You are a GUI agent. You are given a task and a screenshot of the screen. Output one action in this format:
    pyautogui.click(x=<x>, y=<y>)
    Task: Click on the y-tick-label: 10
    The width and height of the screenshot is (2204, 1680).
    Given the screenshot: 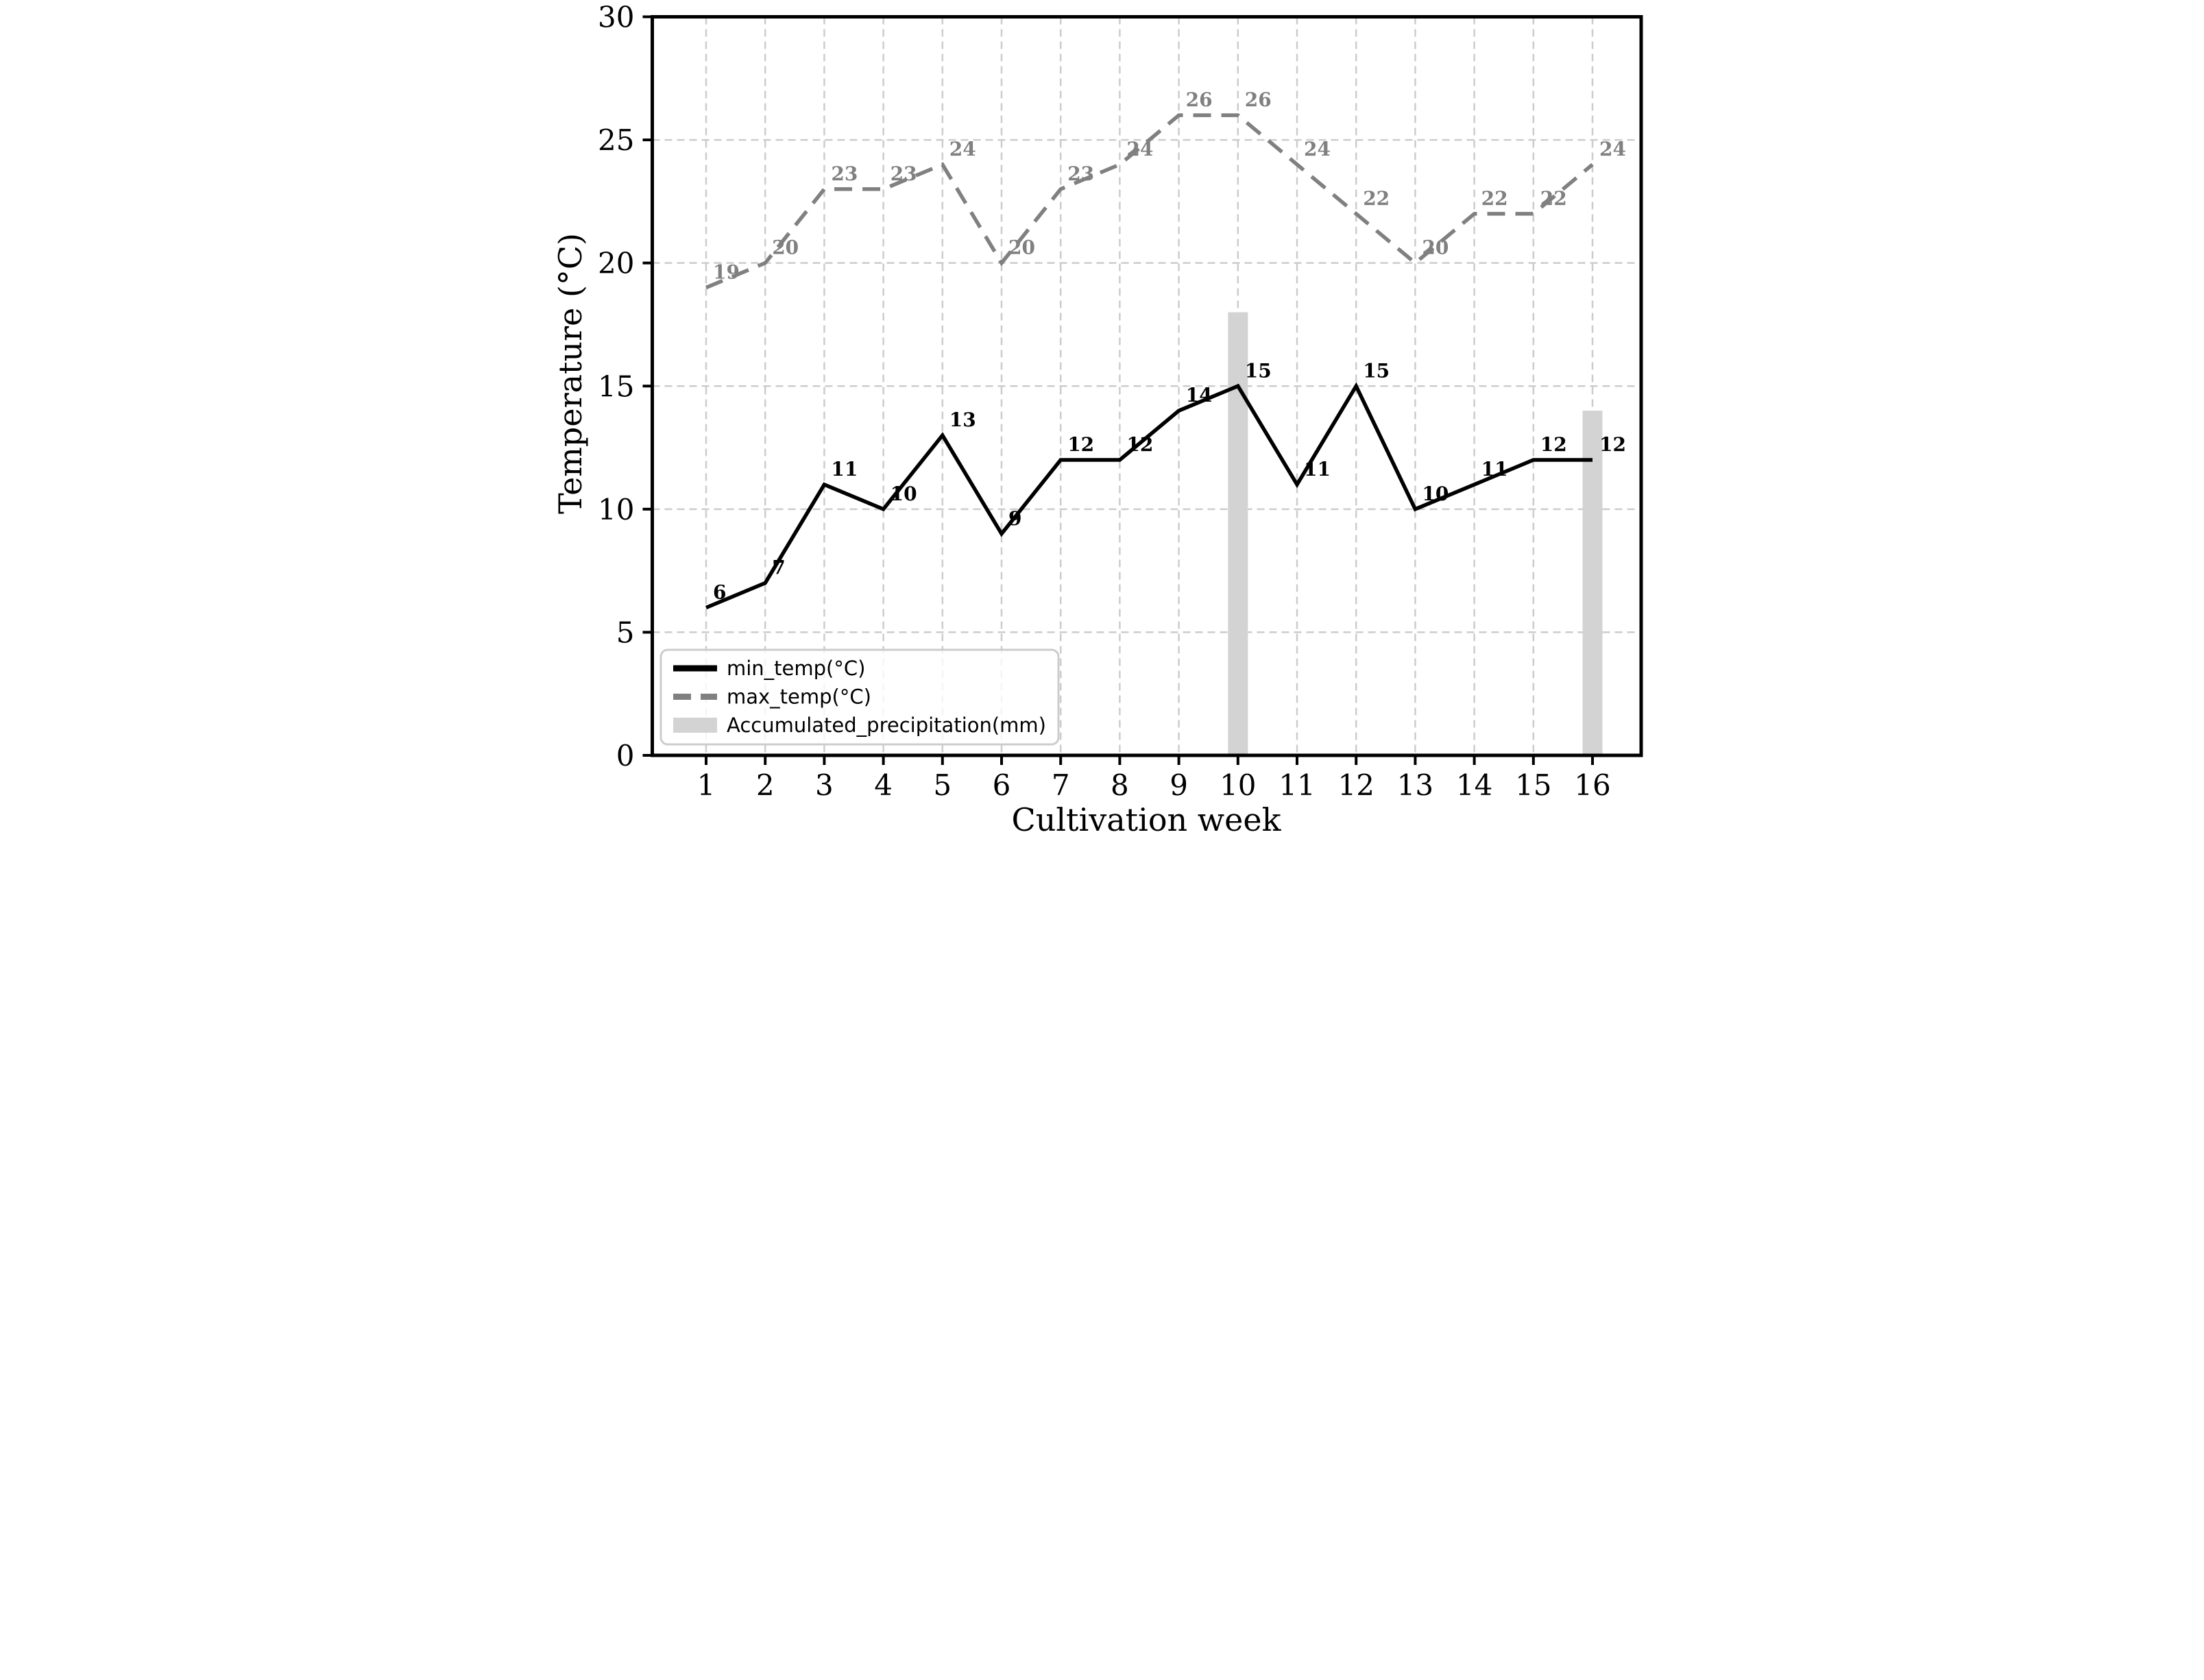 What is the action you would take?
    pyautogui.click(x=616, y=509)
    